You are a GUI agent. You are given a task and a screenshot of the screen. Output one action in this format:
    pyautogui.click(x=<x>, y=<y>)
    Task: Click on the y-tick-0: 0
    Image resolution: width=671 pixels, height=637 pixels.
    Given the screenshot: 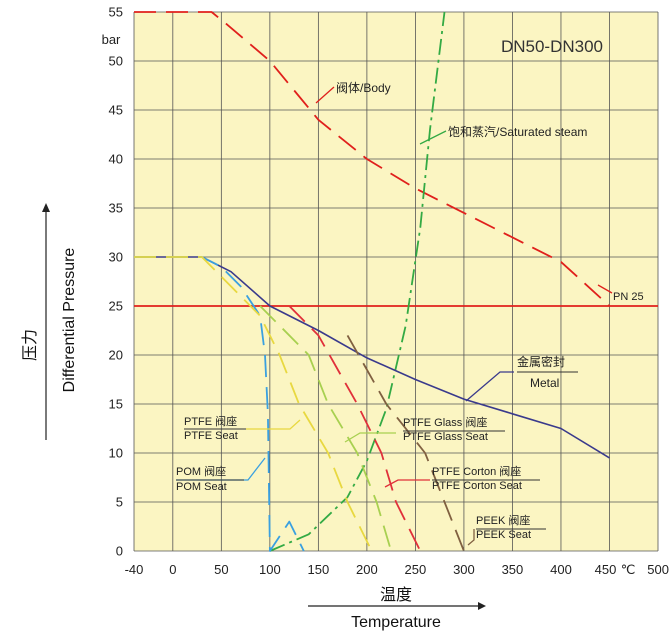 What is the action you would take?
    pyautogui.click(x=119, y=551)
    